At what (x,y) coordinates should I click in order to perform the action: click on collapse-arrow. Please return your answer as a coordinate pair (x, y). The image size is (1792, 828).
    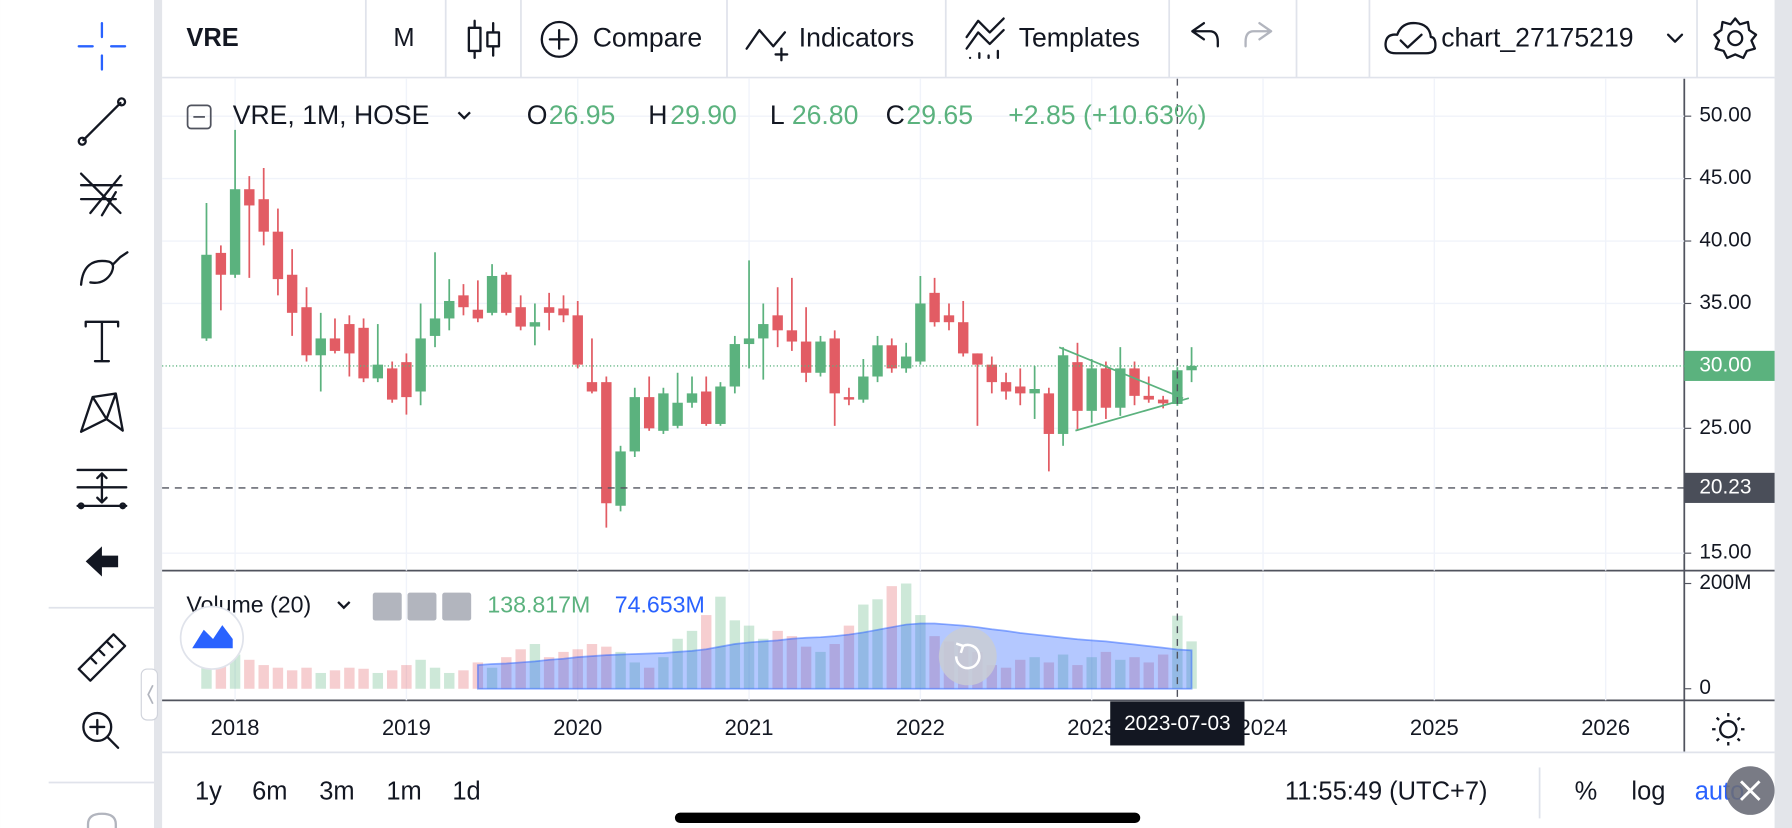
    Looking at the image, I should click on (150, 694).